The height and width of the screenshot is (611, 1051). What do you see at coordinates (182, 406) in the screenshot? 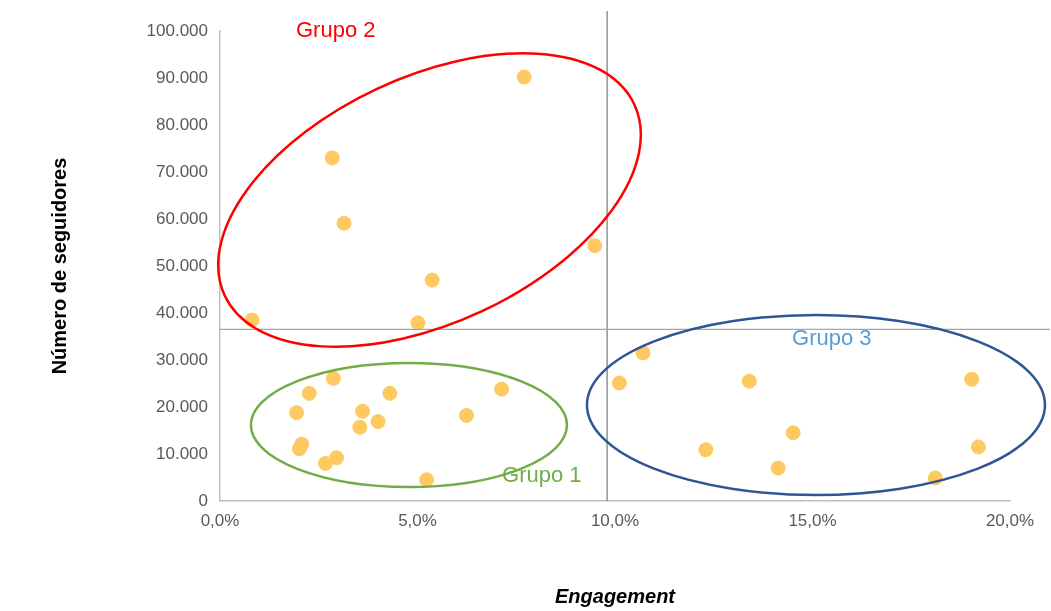
I see `y-tick-label: 20.000` at bounding box center [182, 406].